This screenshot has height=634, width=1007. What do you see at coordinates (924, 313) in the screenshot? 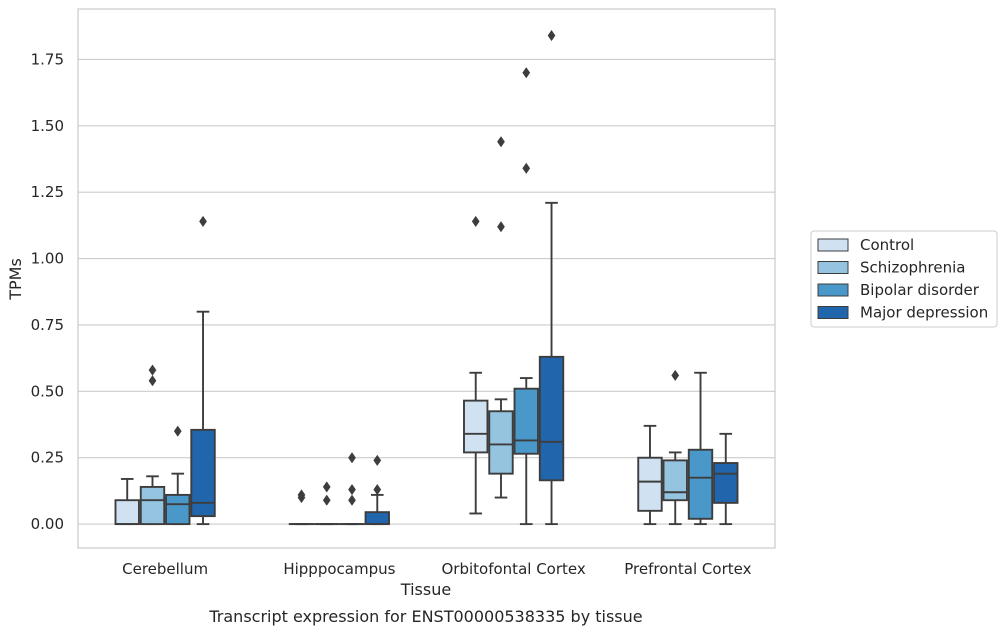
I see `legend-label: Major depression` at bounding box center [924, 313].